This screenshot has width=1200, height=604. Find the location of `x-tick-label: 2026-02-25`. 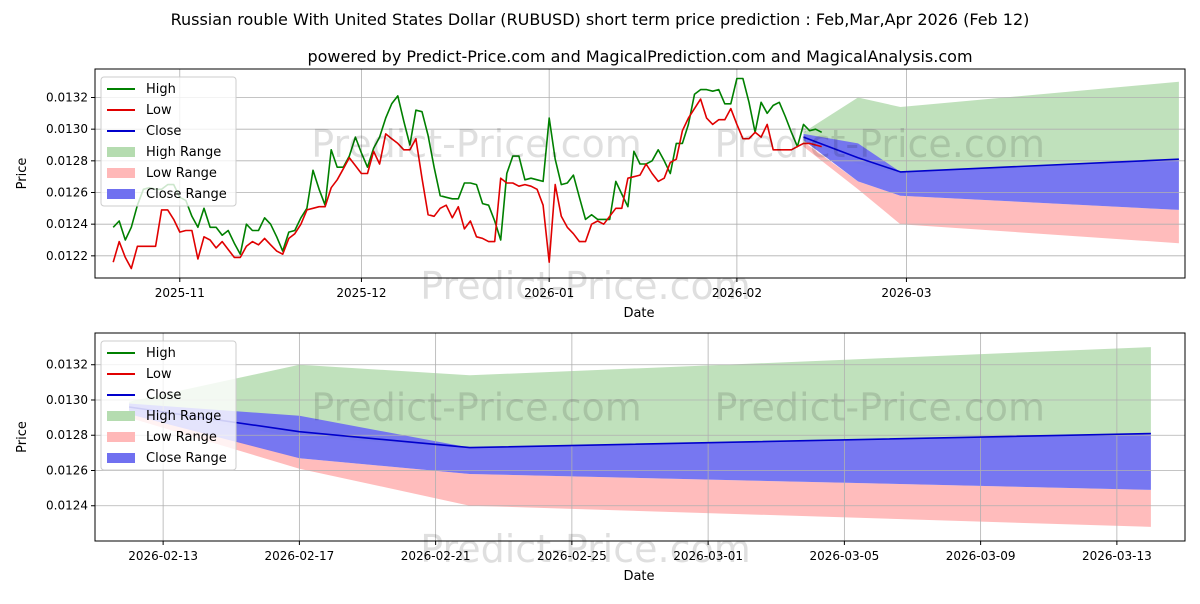

x-tick-label: 2026-02-25 is located at coordinates (572, 556).